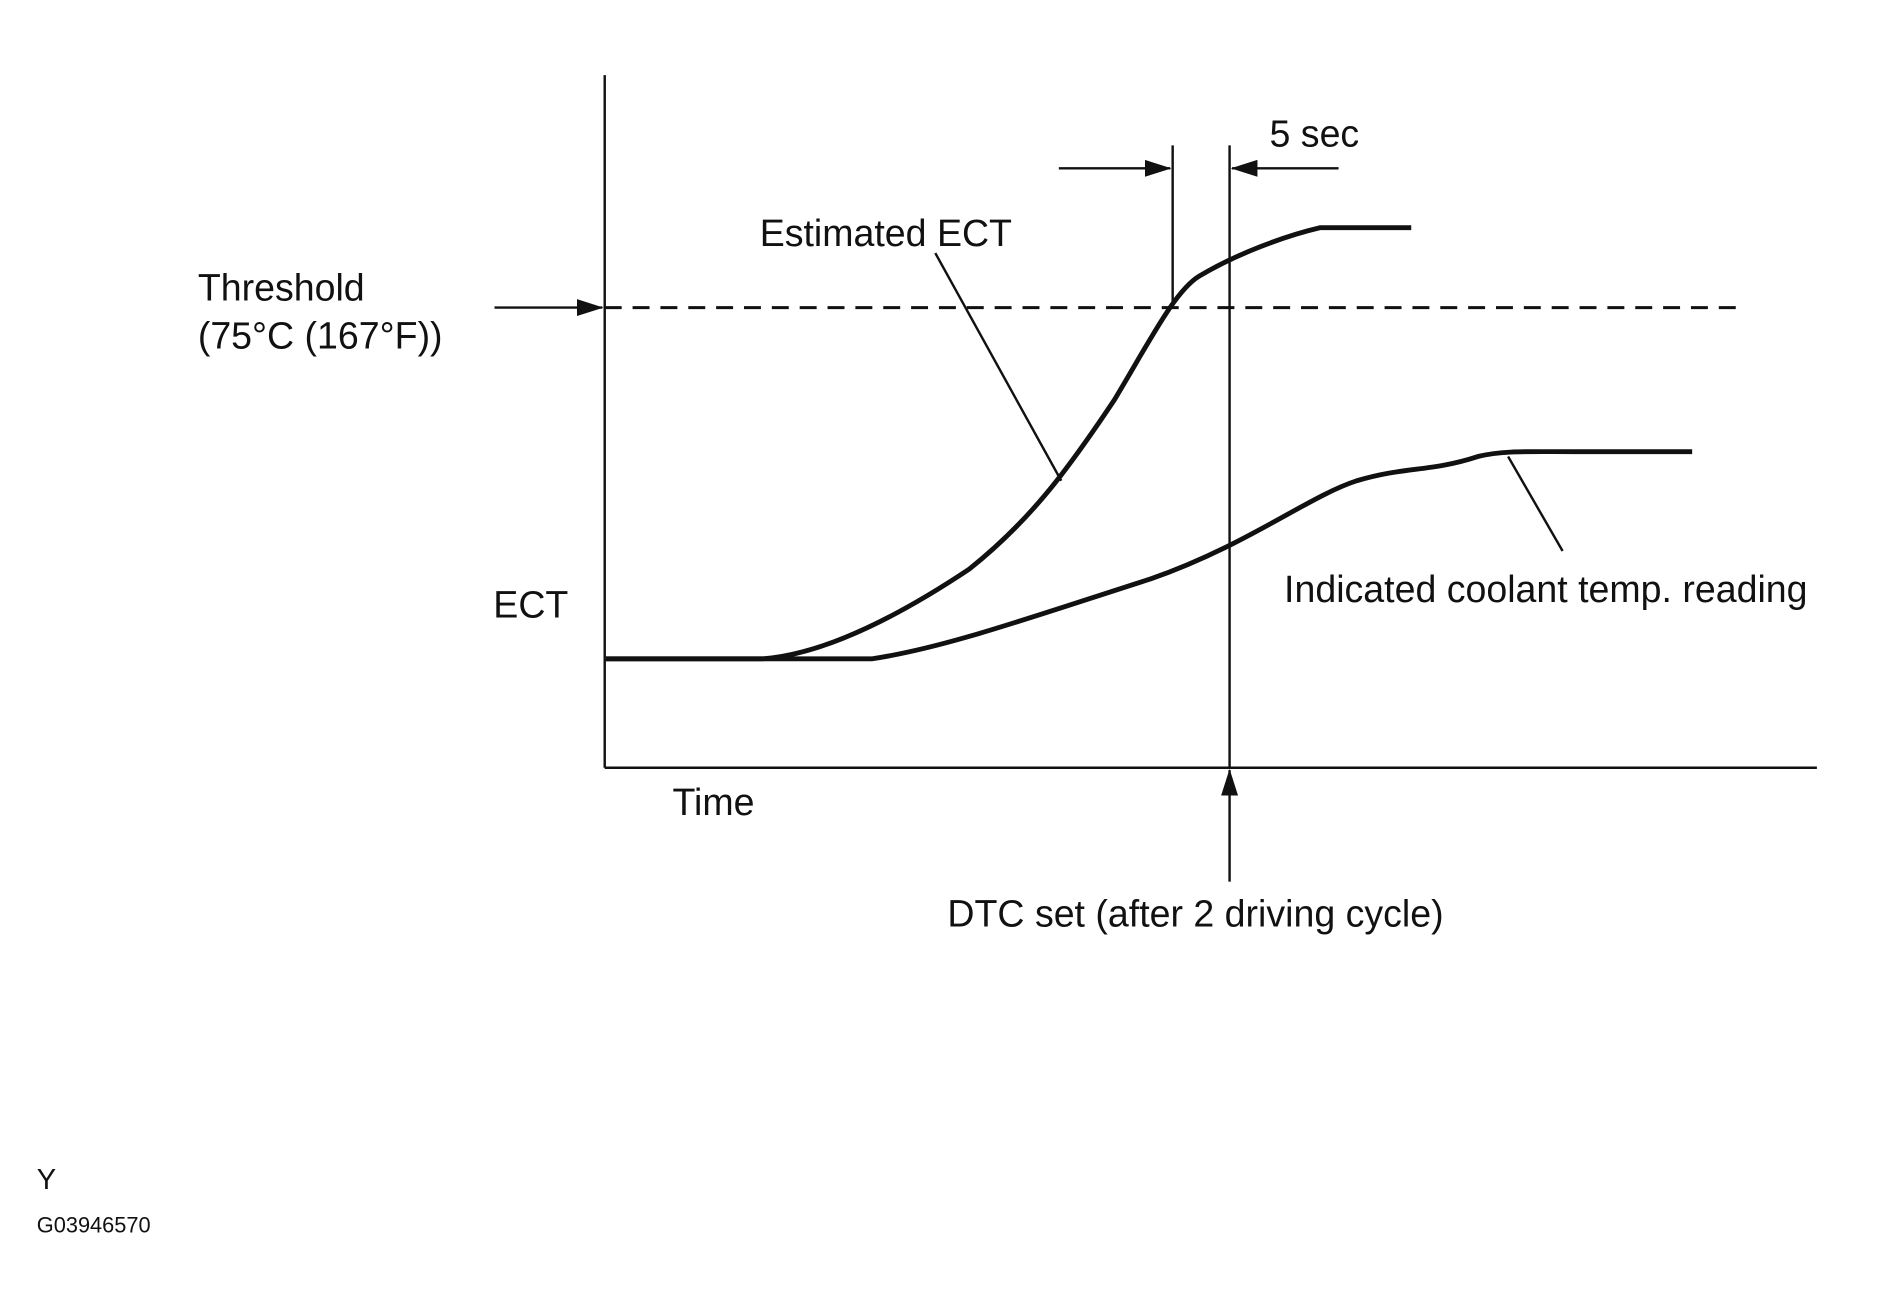  Describe the element at coordinates (530, 605) in the screenshot. I see `y-axis-label: ECT` at that location.